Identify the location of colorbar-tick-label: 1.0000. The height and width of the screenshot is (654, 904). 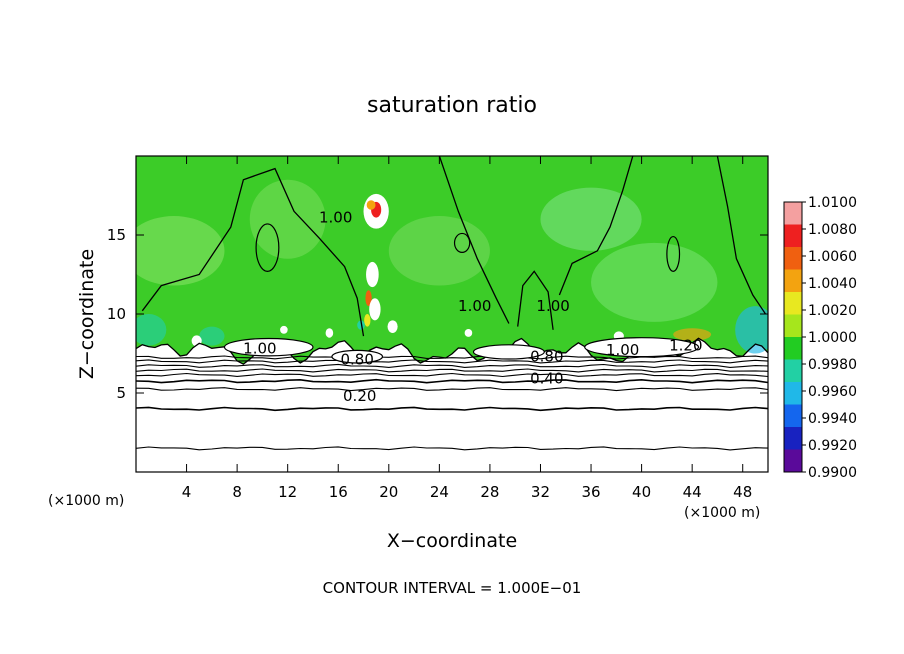
(832, 338).